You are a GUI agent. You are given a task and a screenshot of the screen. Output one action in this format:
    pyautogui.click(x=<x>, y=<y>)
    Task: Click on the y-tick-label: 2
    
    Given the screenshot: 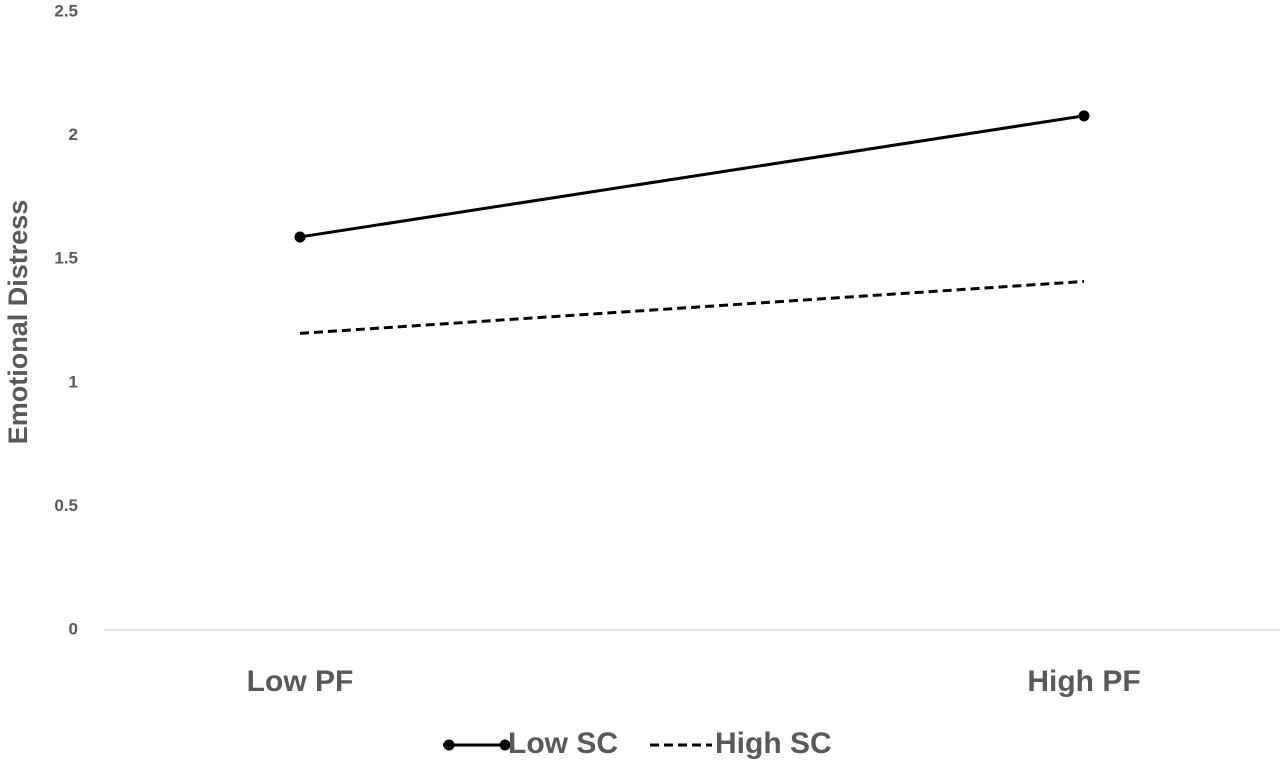 What is the action you would take?
    pyautogui.click(x=73, y=134)
    